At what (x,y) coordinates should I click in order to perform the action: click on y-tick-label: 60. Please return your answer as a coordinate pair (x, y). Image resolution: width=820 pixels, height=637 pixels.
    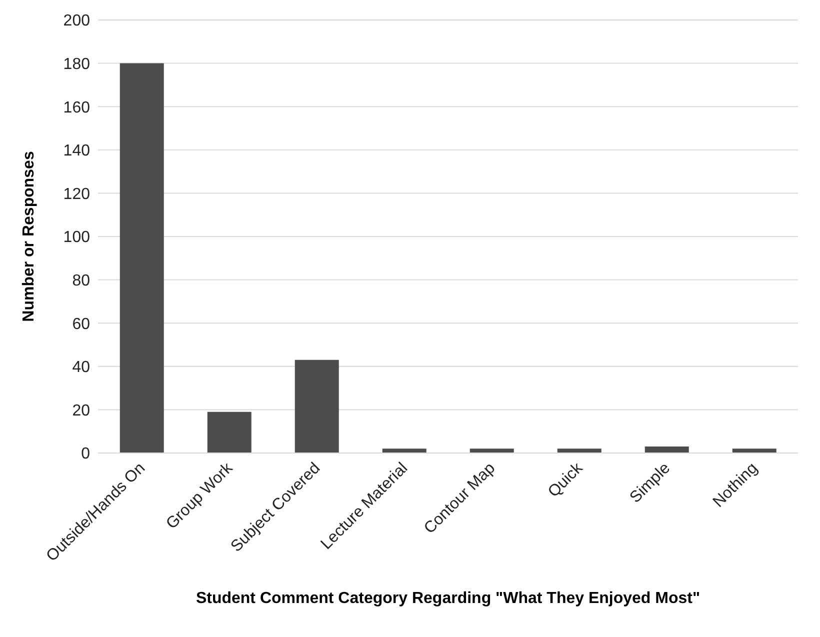
    Looking at the image, I should click on (81, 324).